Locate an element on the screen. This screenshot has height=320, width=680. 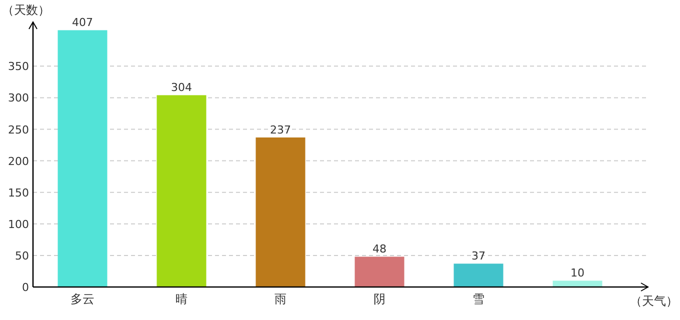
ylabel: （天数） is located at coordinates (26, 10).